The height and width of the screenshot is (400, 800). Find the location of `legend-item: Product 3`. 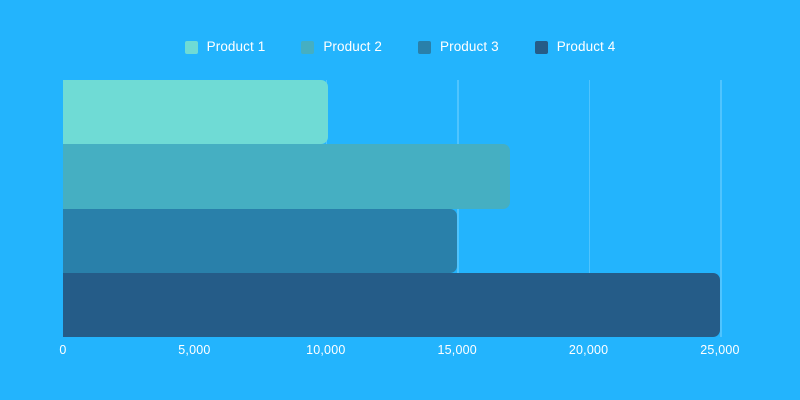

legend-item: Product 3 is located at coordinates (458, 47).